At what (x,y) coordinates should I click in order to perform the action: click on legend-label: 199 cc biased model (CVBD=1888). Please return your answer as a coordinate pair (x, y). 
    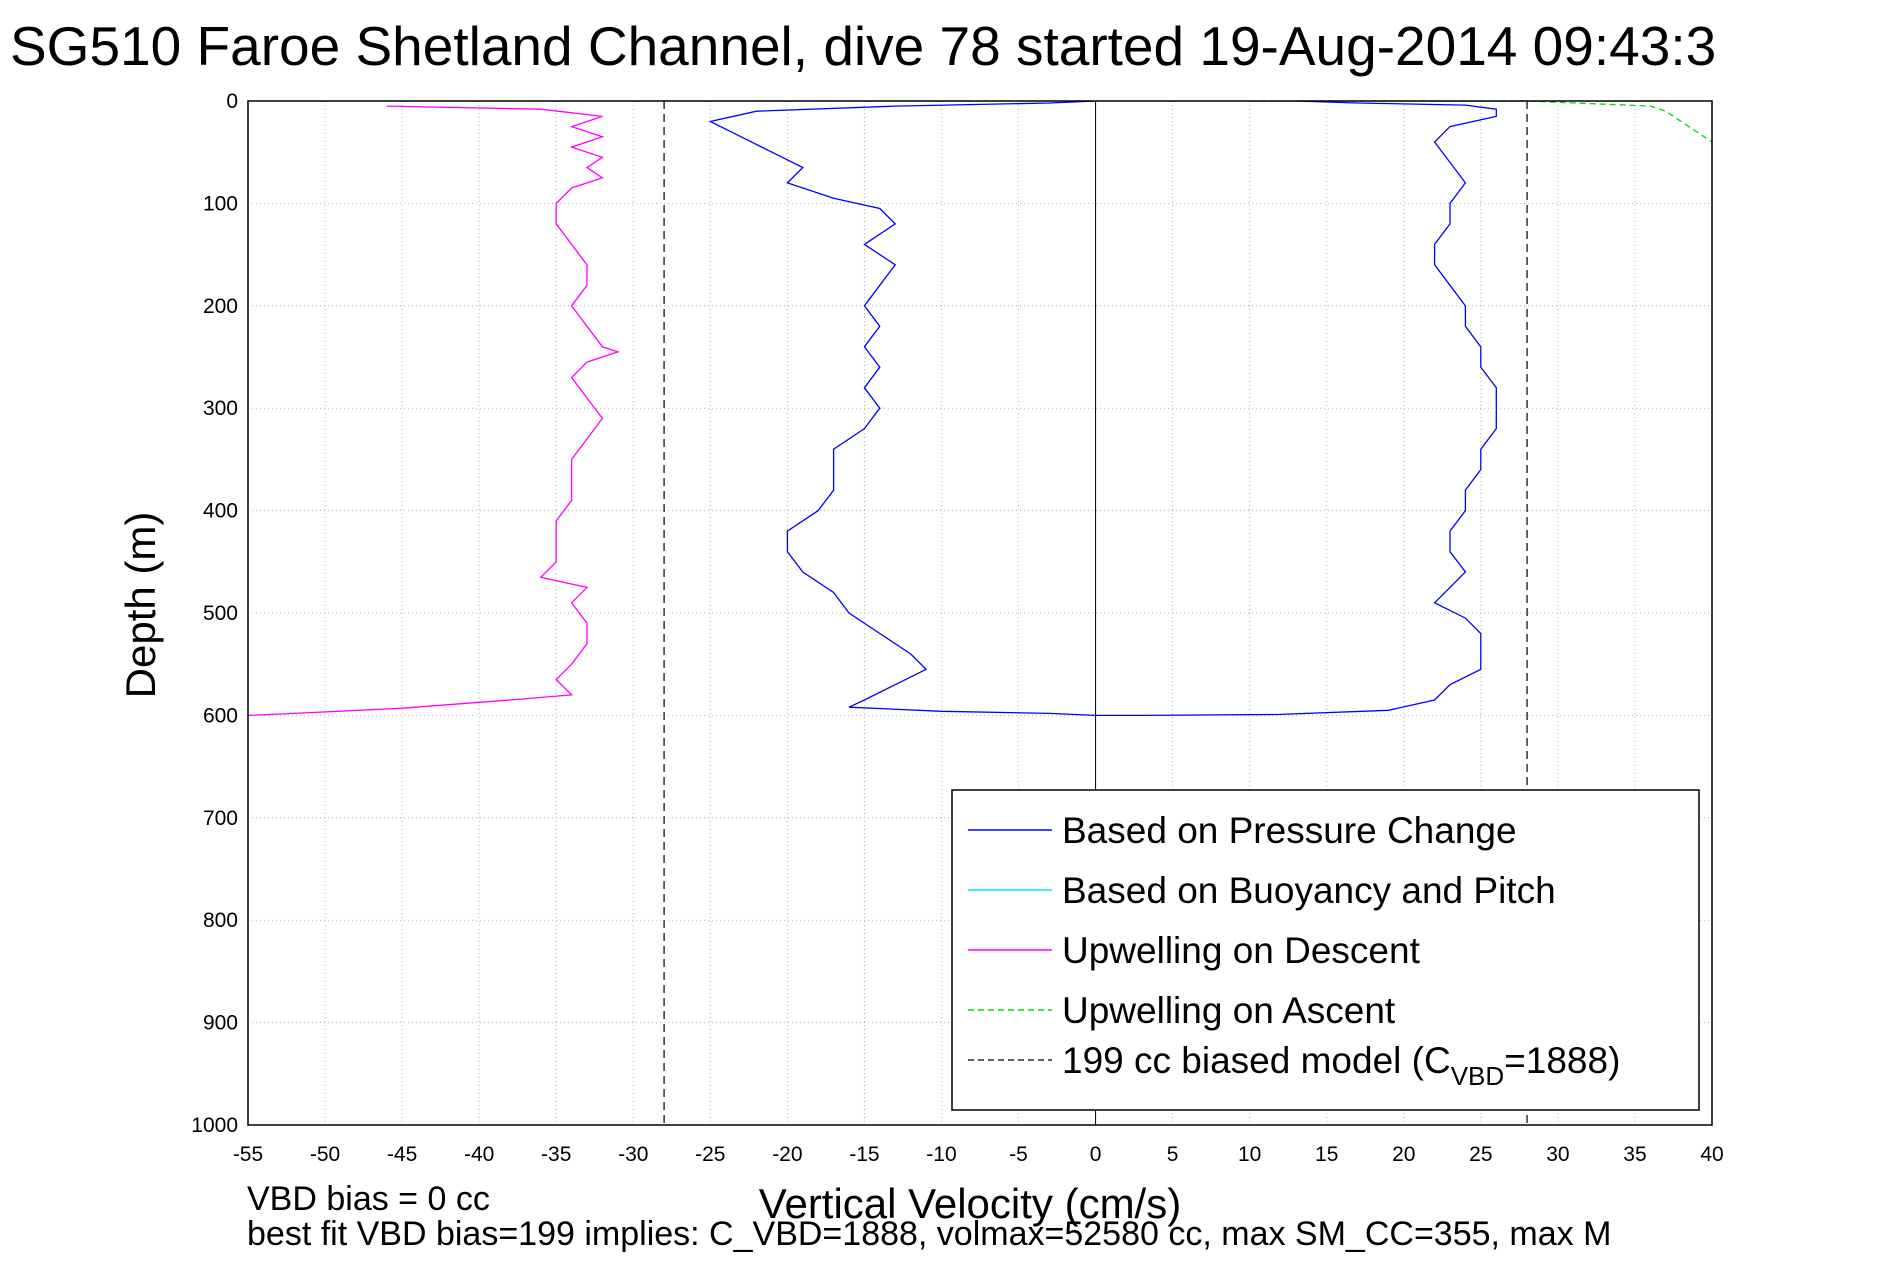
    Looking at the image, I should click on (1341, 1065).